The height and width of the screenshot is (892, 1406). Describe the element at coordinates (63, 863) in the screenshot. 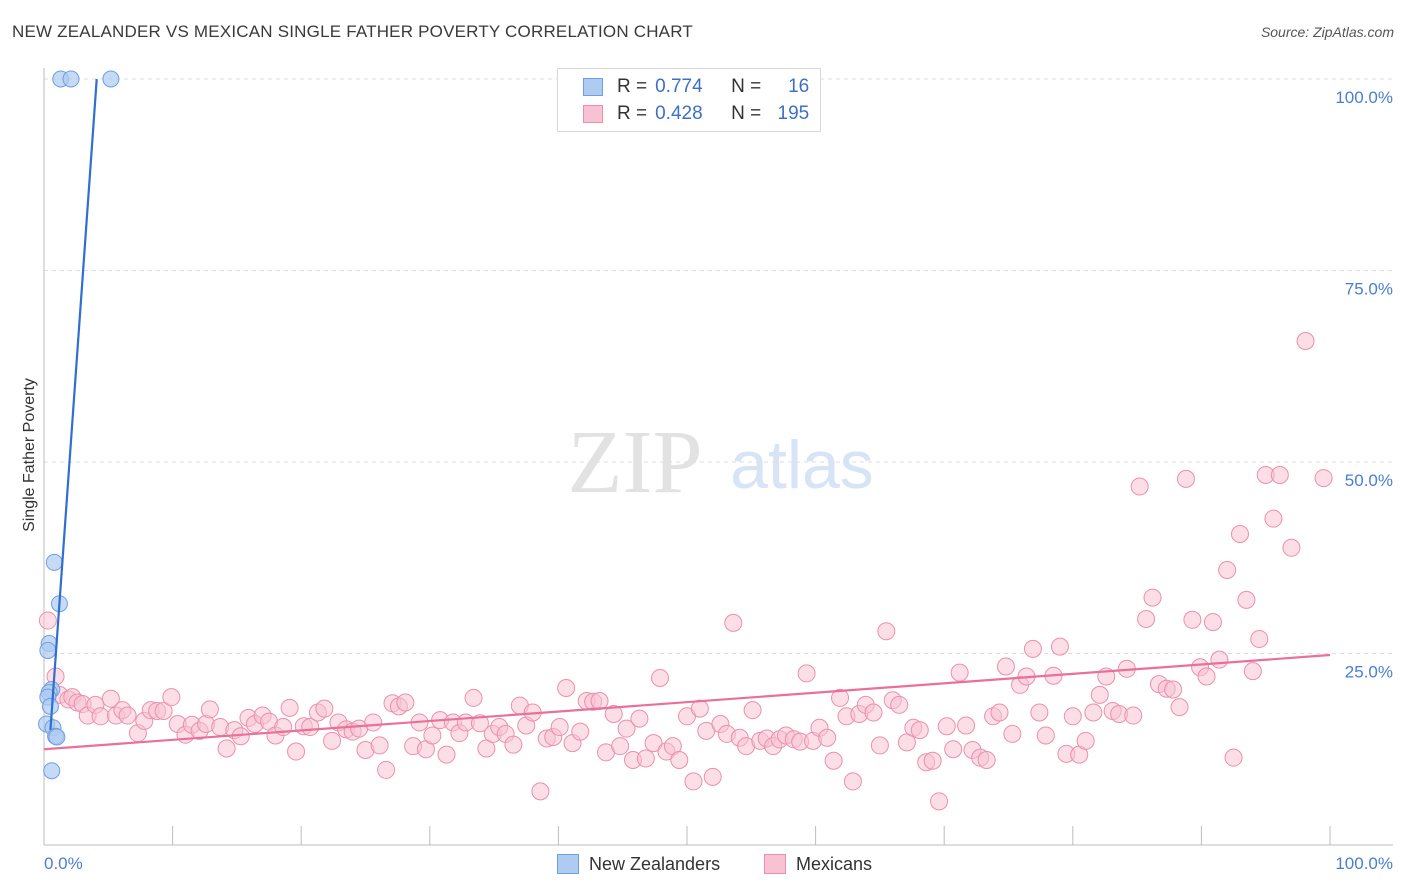

I see `x-tick-label-start: 0.0%` at that location.